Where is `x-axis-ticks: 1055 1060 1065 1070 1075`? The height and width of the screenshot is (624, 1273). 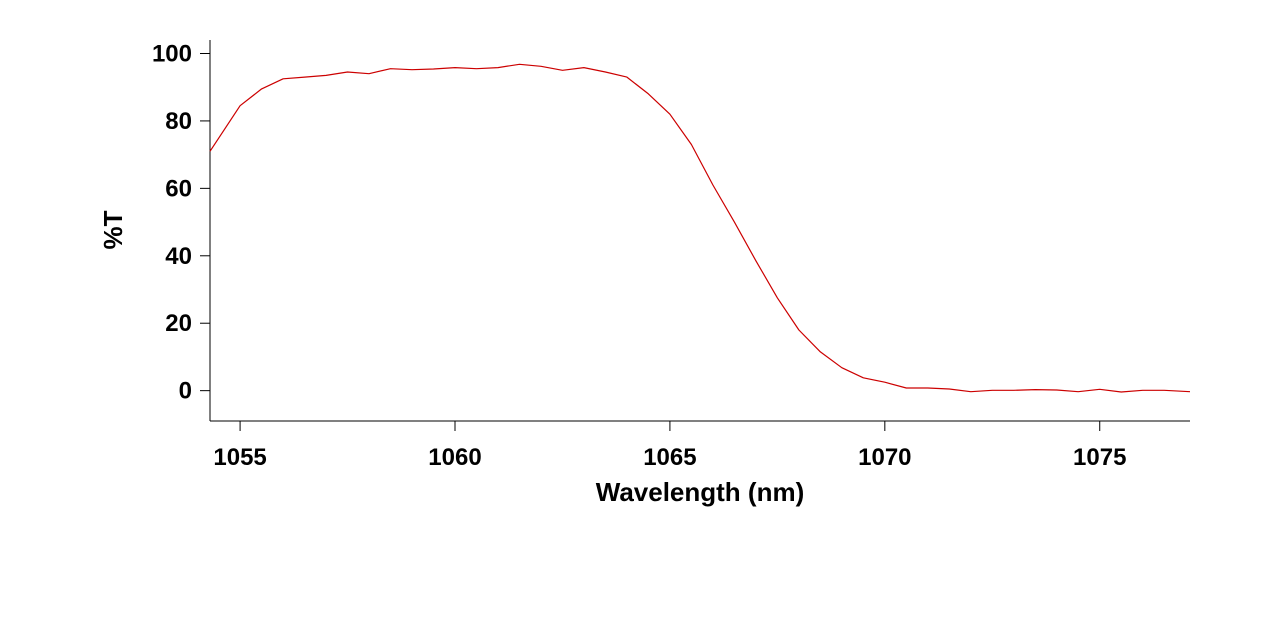 x-axis-ticks: 1055 1060 1065 1070 1075 is located at coordinates (669, 446).